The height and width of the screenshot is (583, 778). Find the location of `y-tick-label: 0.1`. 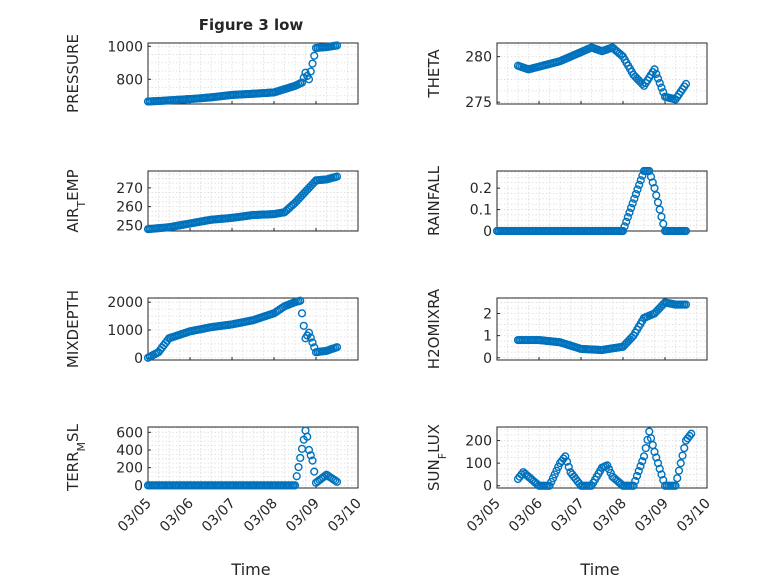

y-tick-label: 0.1 is located at coordinates (481, 211).